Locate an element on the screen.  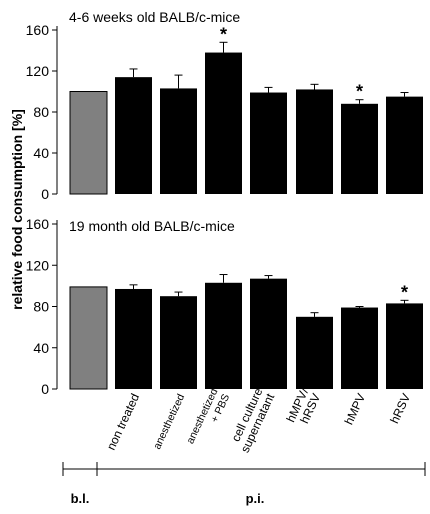
timeline-label-after: p.i. is located at coordinates (255, 498).